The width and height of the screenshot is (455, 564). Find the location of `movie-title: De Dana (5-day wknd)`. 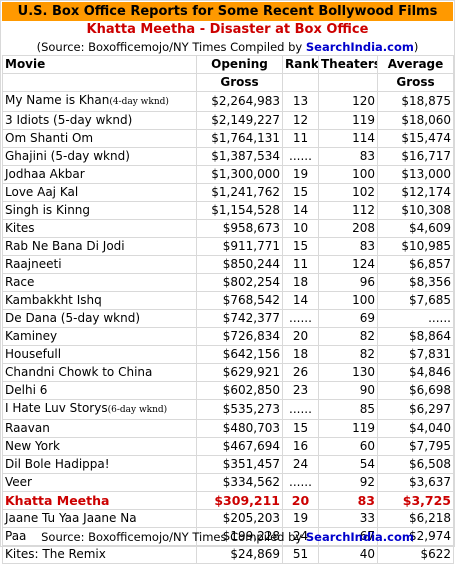

movie-title: De Dana (5-day wknd) is located at coordinates (73, 318).